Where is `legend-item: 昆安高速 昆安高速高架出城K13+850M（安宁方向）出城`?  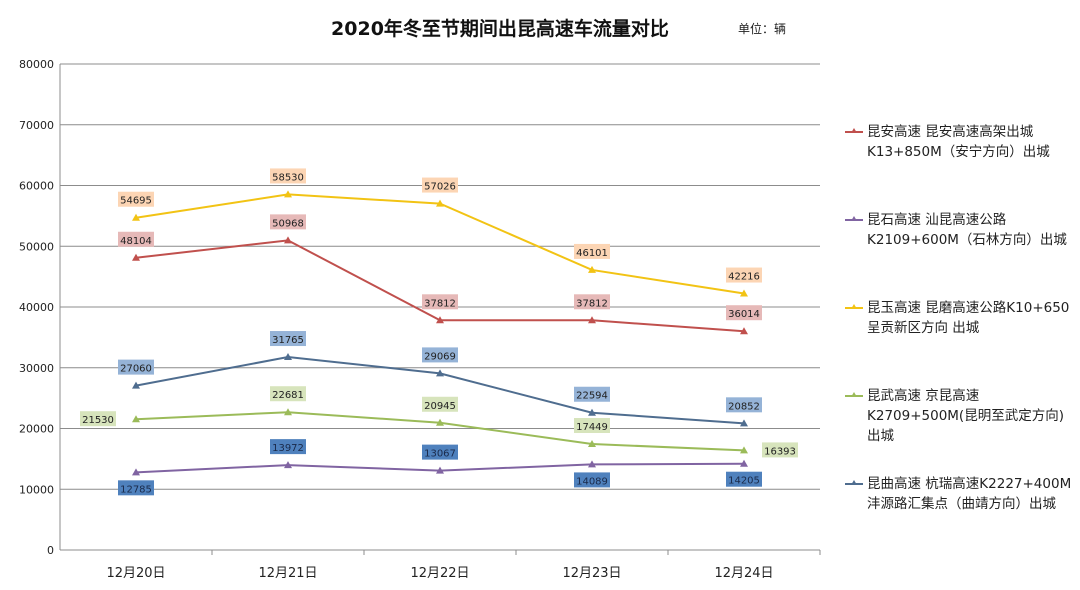 legend-item: 昆安高速 昆安高速高架出城K13+850M（安宁方向）出城 is located at coordinates (960, 166).